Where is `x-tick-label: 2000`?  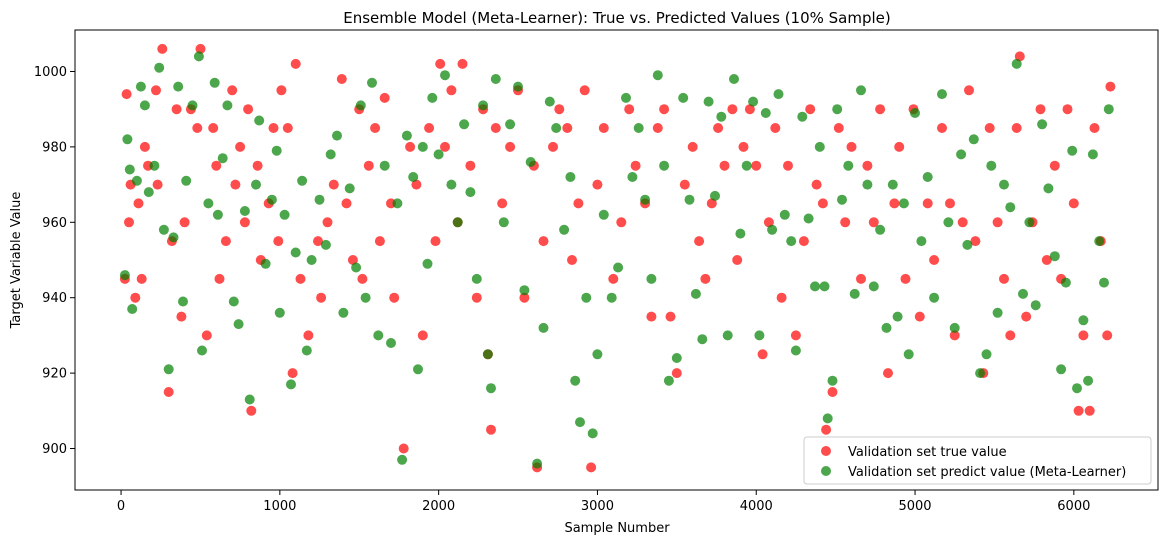
x-tick-label: 2000 is located at coordinates (438, 506).